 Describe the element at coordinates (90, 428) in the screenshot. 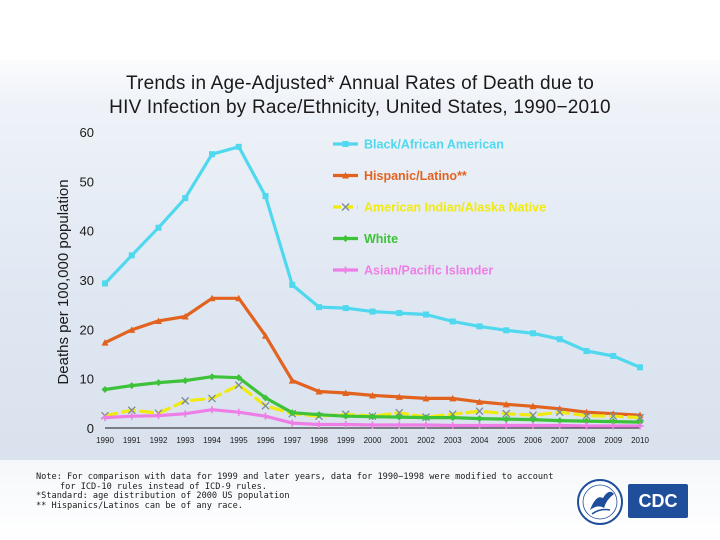

I see `y-tick-label: 0` at that location.